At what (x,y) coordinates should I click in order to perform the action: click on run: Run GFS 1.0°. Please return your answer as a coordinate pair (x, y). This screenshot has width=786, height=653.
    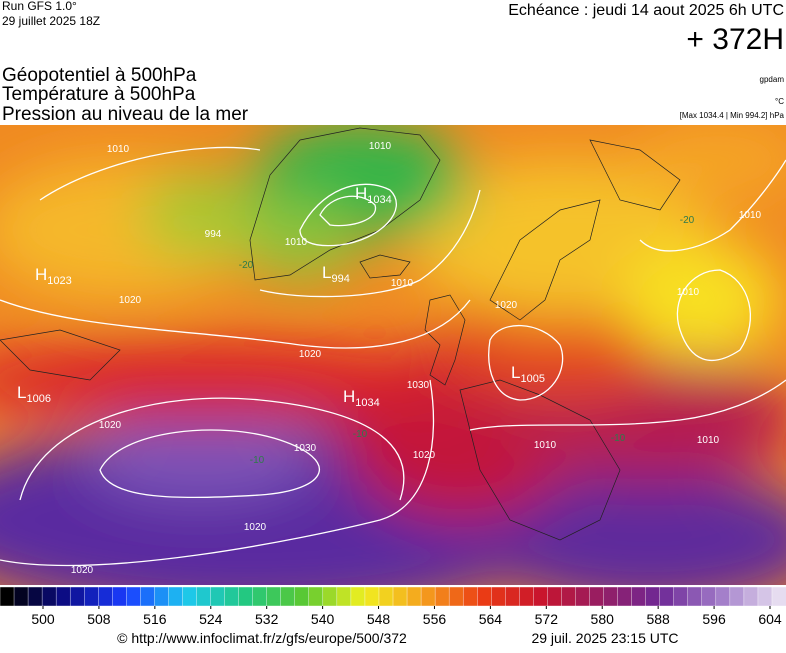
    Looking at the image, I should click on (39, 6).